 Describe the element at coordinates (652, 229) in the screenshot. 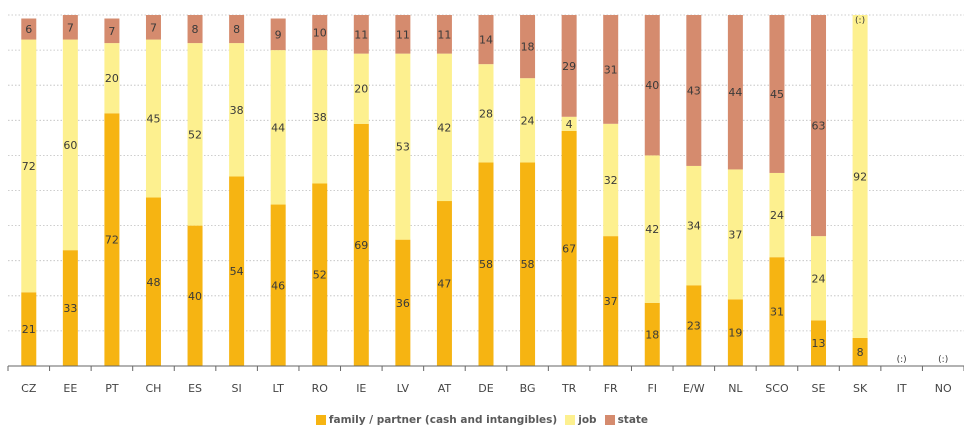

I see `data-label: 42` at that location.